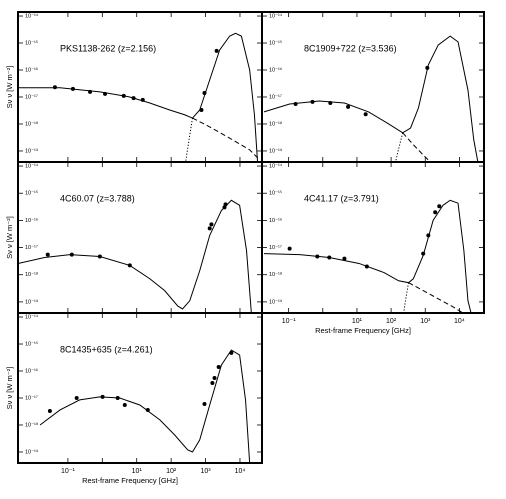  Describe the element at coordinates (106, 349) in the screenshot. I see `panel-title: 8C1435+635 (z=4.261)` at that location.